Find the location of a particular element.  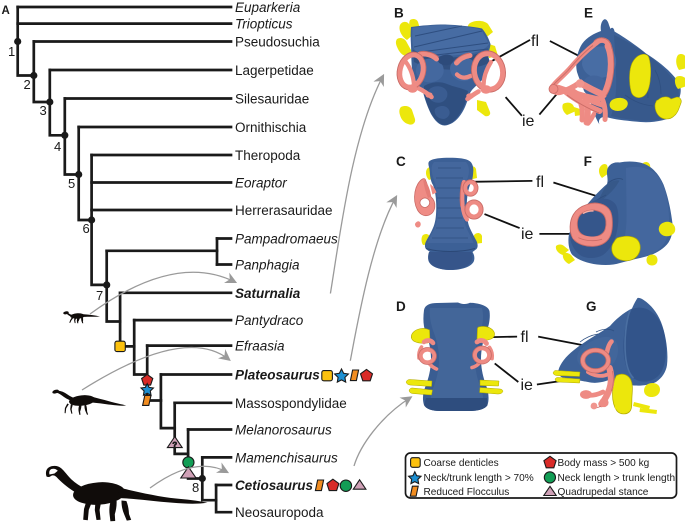

svg-text: 5 is located at coordinates (71, 183).